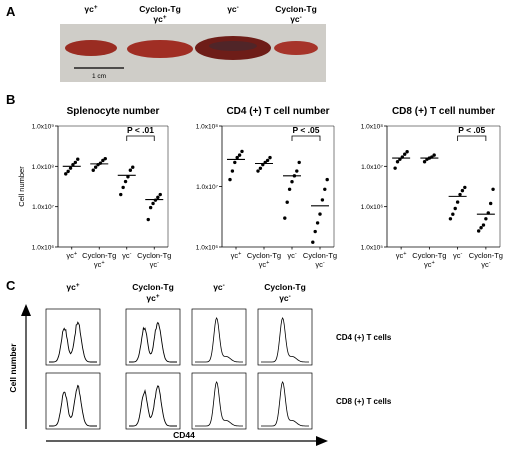 This screenshot has width=520, height=452. Describe the element at coordinates (160, 9) in the screenshot. I see `photo-label-2-line1: Cyclon-Tg` at that location.